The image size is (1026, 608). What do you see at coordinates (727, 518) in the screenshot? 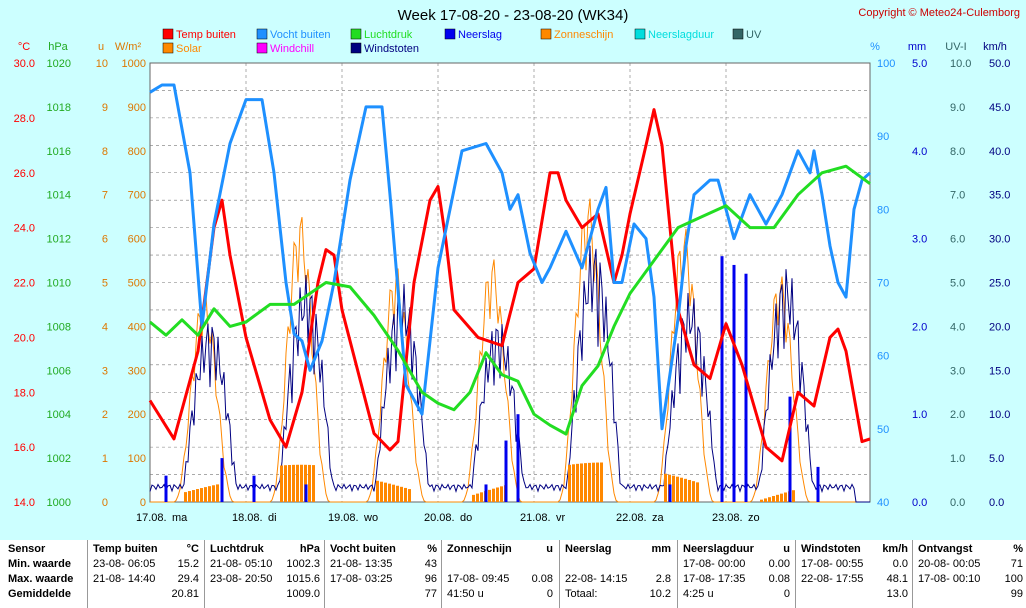
I see `day-label-date: 23.08.` at bounding box center [727, 518].